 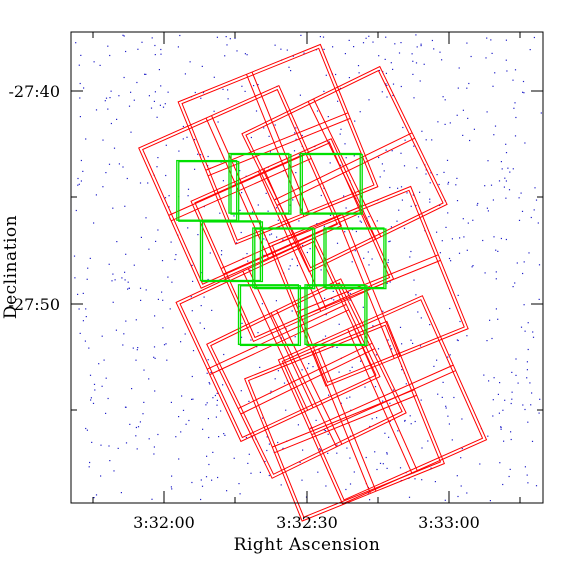 What do you see at coordinates (277, 336) in the screenshot?
I see `red-chip-gap` at bounding box center [277, 336].